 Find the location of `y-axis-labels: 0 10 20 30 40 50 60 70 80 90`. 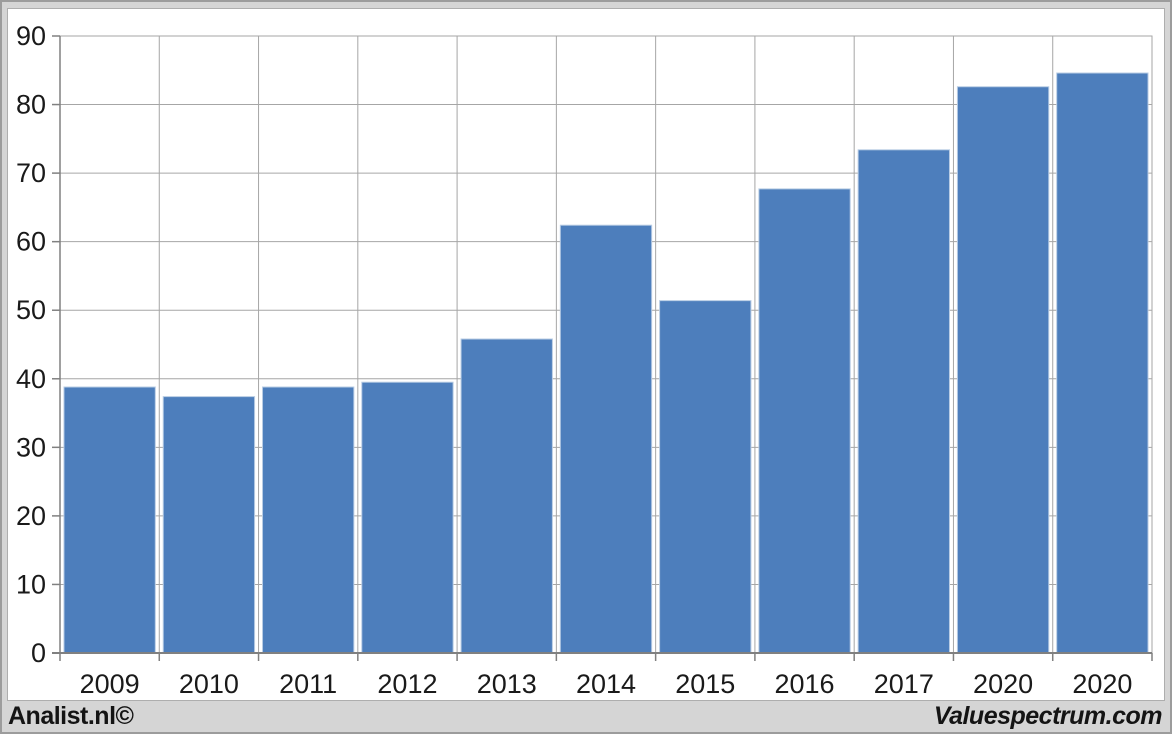

y-axis-labels: 0 10 20 30 40 50 60 70 80 90 is located at coordinates (31, 344).